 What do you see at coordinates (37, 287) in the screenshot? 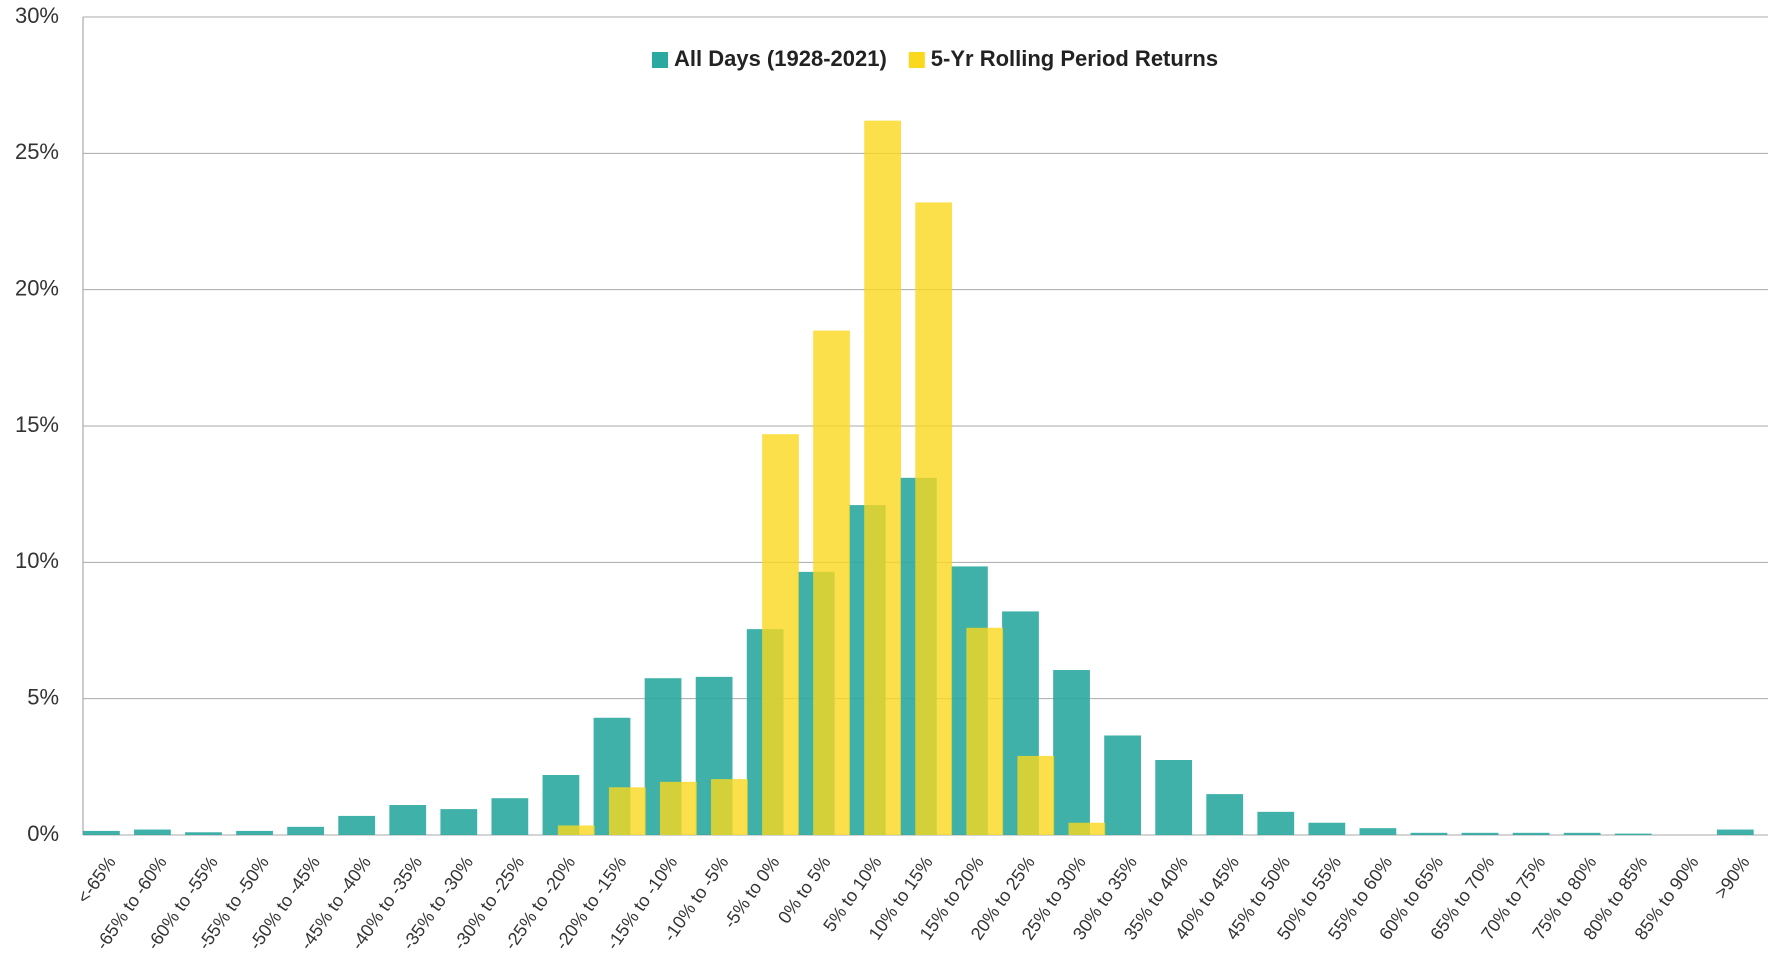
I see `y-tick-label: 20%` at bounding box center [37, 287].